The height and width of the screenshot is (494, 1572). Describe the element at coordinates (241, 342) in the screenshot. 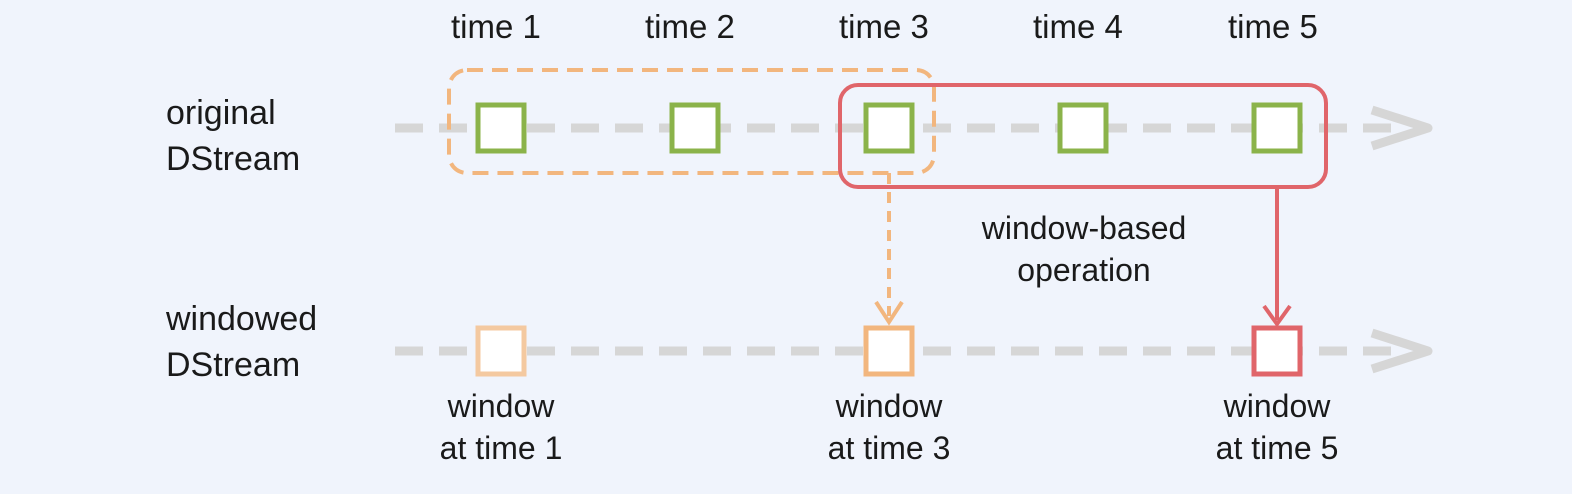

I see `row-label-windowed: windowed DStream` at that location.